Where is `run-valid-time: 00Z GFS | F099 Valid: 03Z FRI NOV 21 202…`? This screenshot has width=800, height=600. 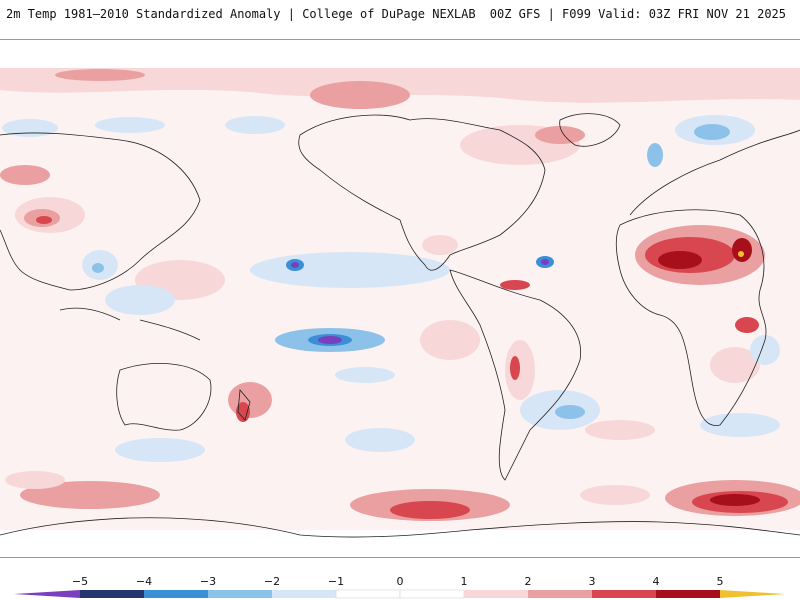 run-valid-time: 00Z GFS | F099 Valid: 03Z FRI NOV 21 202… is located at coordinates (637, 14).